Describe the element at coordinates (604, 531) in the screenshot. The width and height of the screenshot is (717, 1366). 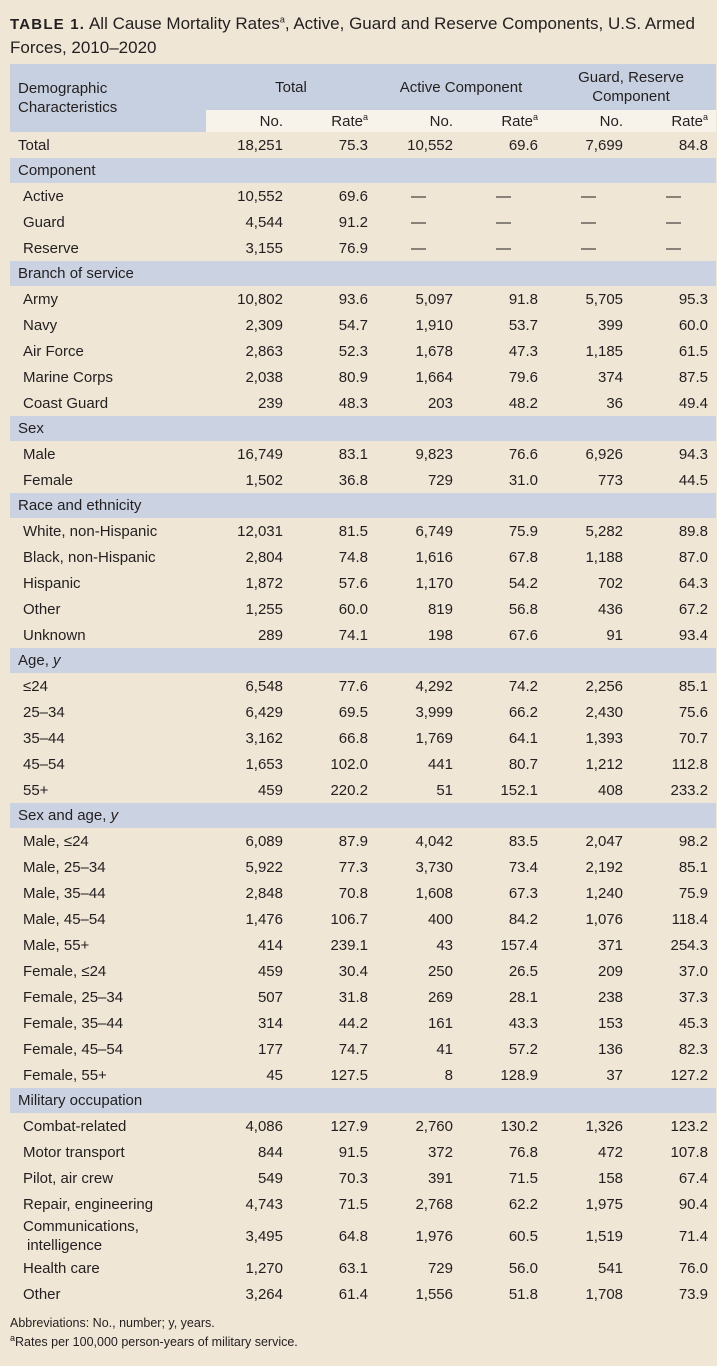
I see `cell-number: 5,282` at that location.